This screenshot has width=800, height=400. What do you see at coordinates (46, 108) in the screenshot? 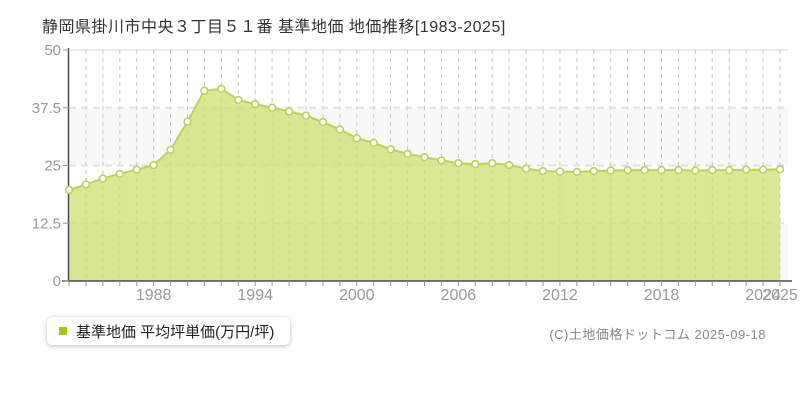
I see `y-tick-label: 37.5` at bounding box center [46, 108].